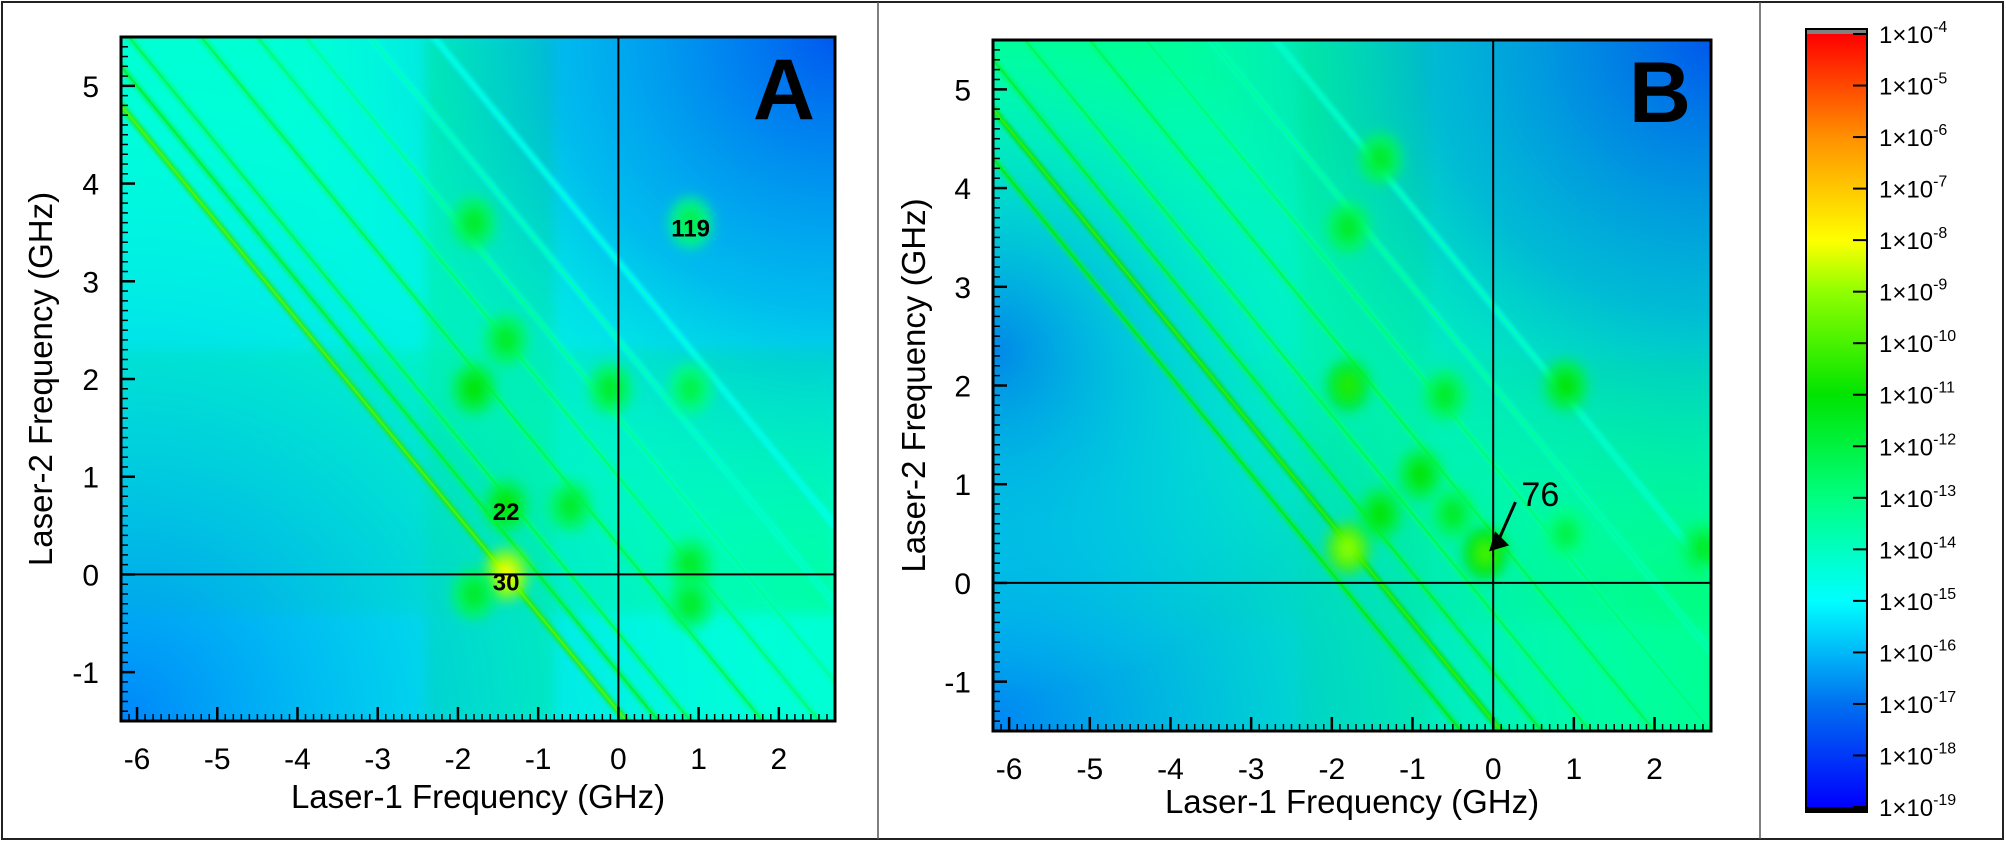  What do you see at coordinates (1944, 697) in the screenshot?
I see `colorbar-tick-exponent: -17` at bounding box center [1944, 697].